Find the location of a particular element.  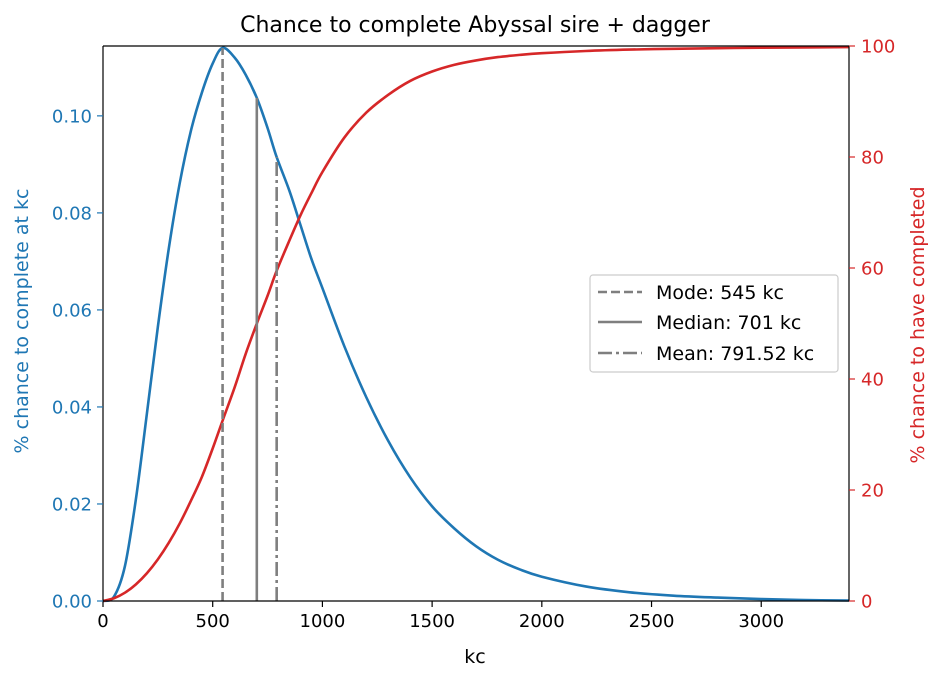

x-tick-label: 1000 is located at coordinates (323, 621).